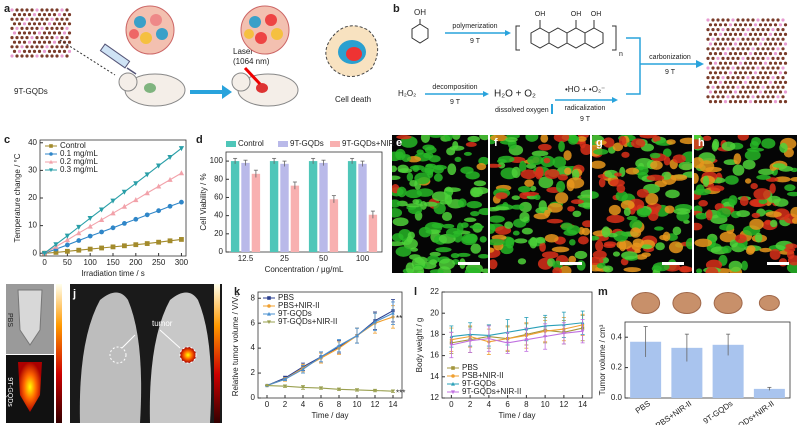 This screenshot has height=425, width=797. What do you see at coordinates (159, 262) in the screenshot?
I see `x-tick-label: 250` at bounding box center [159, 262].